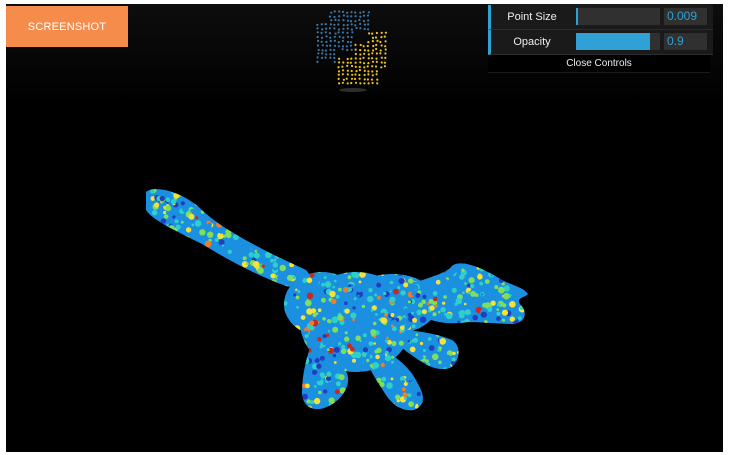 This screenshot has height=455, width=729. Describe the element at coordinates (613, 41) in the screenshot. I see `opacity-slider-fill` at that location.